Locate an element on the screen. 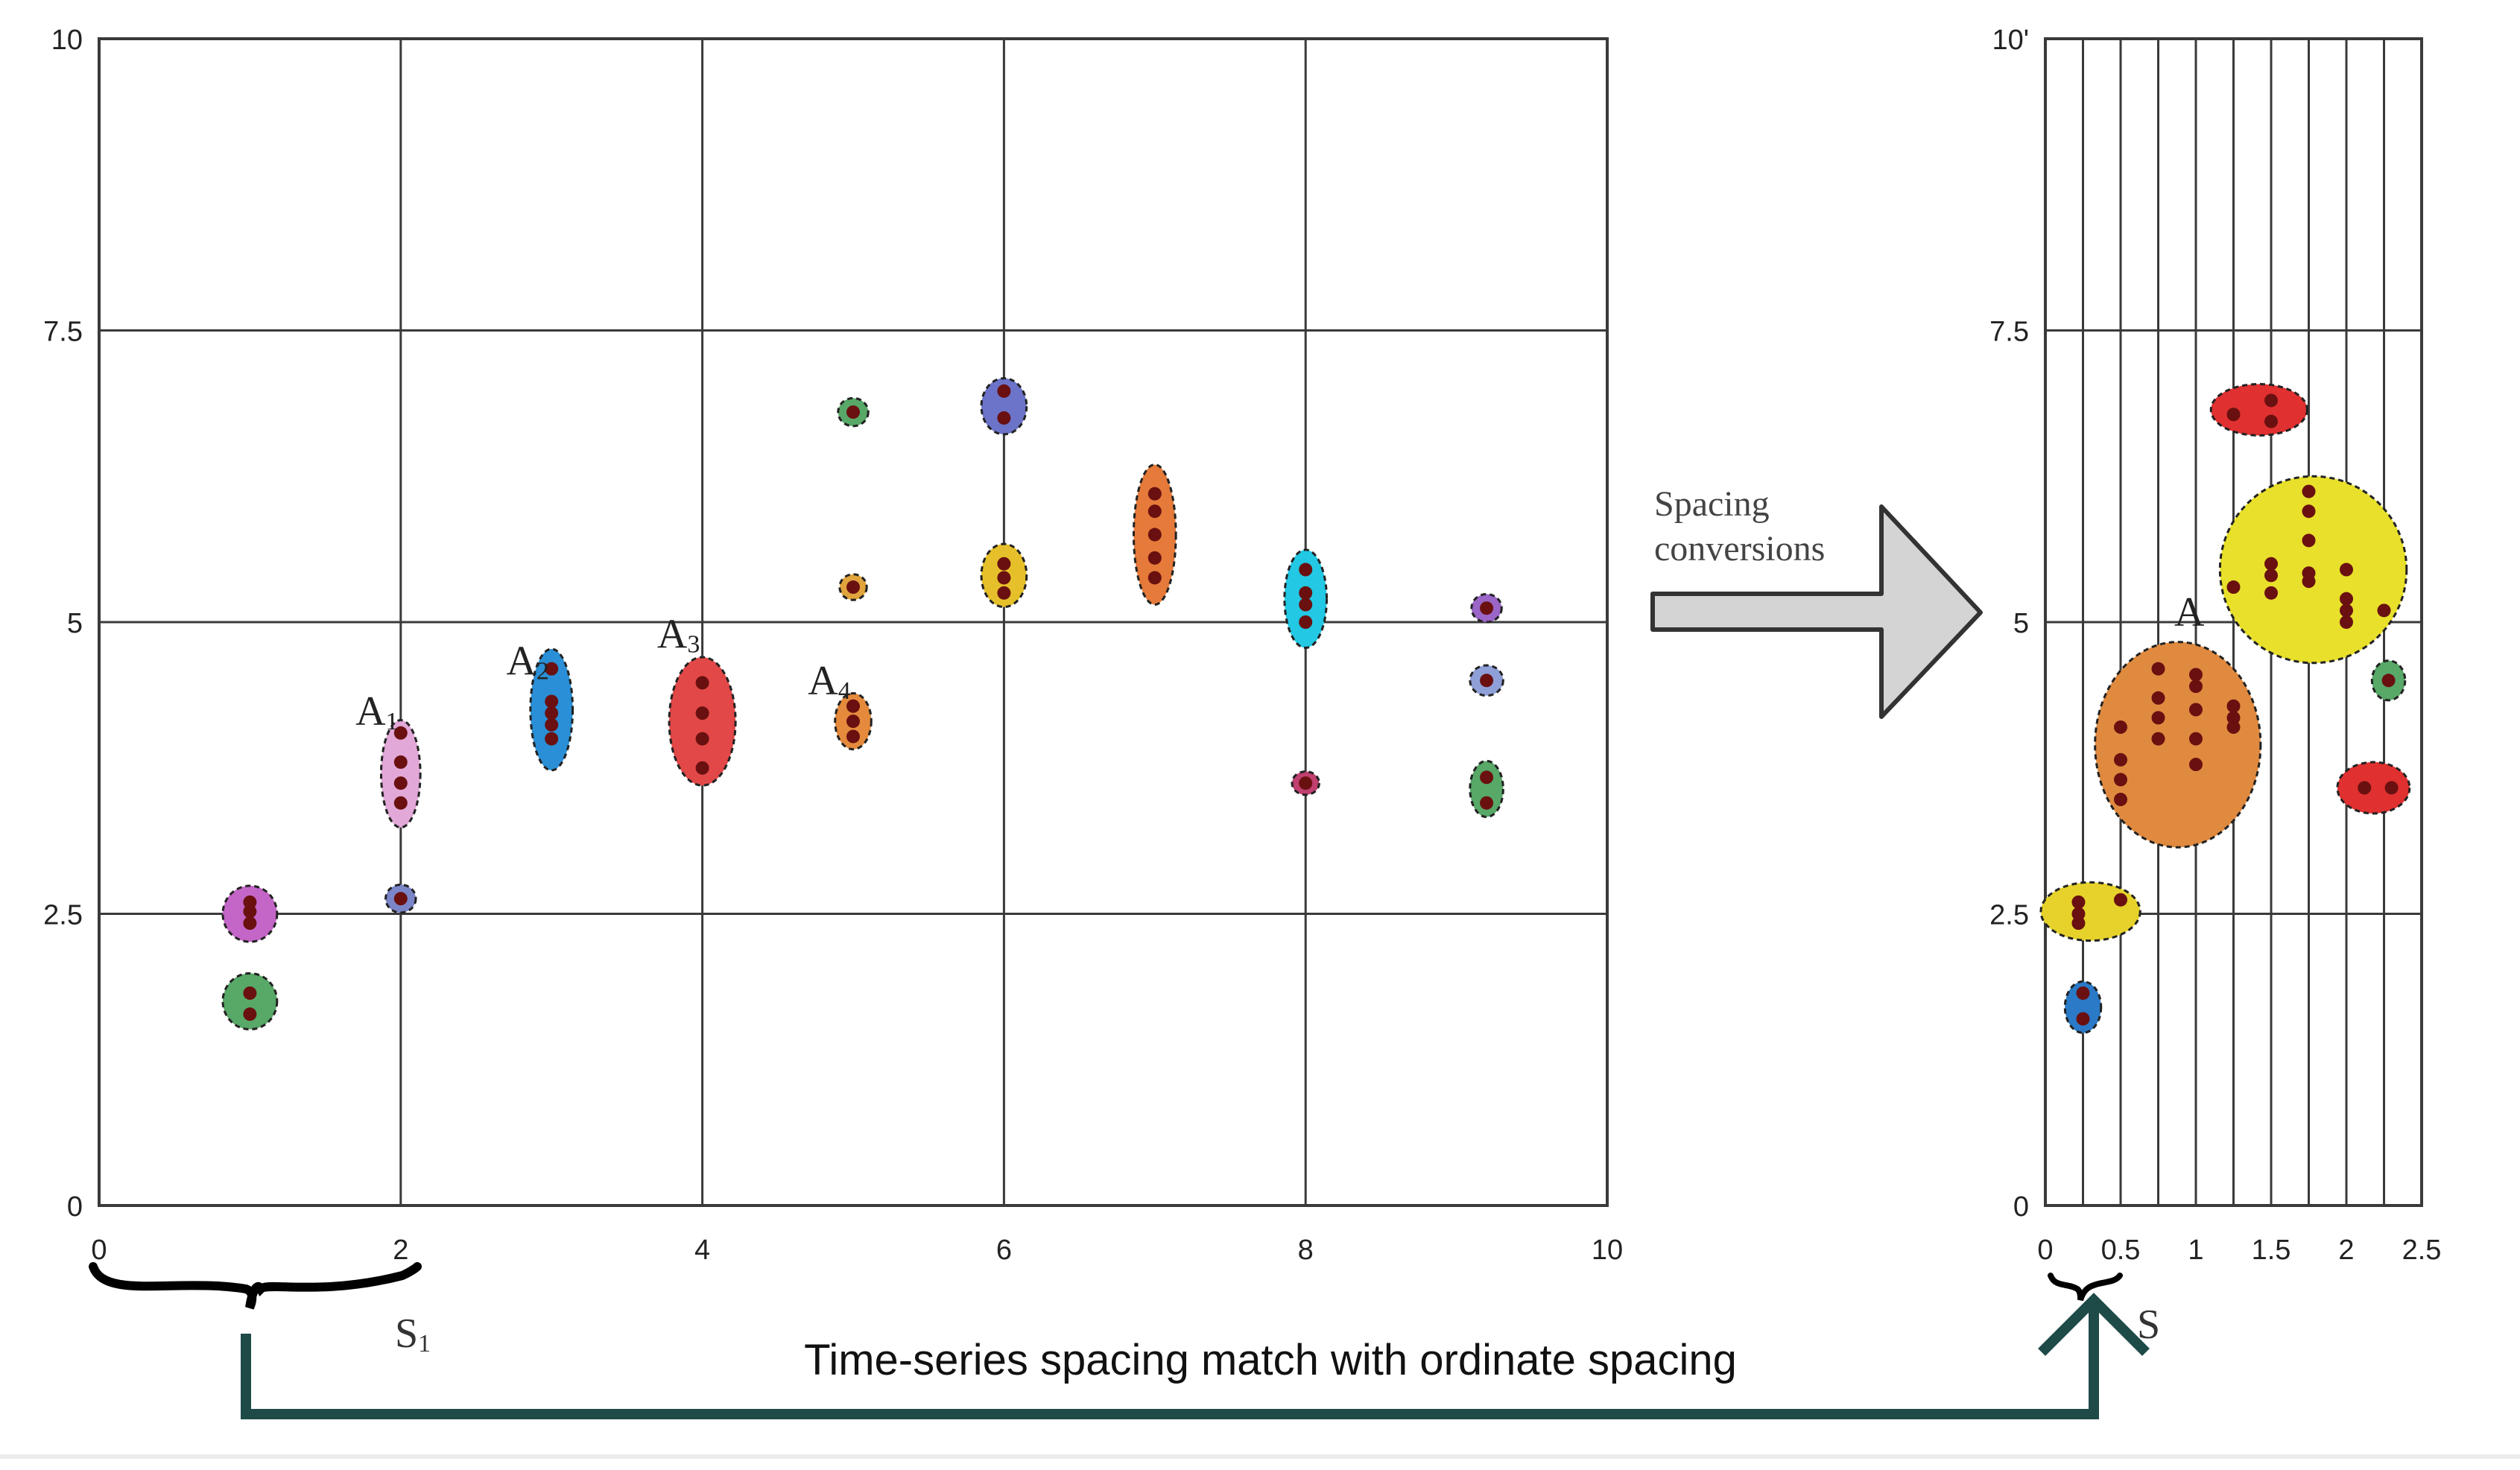 The width and height of the screenshot is (2520, 1470). bottom-divider is located at coordinates (1260, 1456).